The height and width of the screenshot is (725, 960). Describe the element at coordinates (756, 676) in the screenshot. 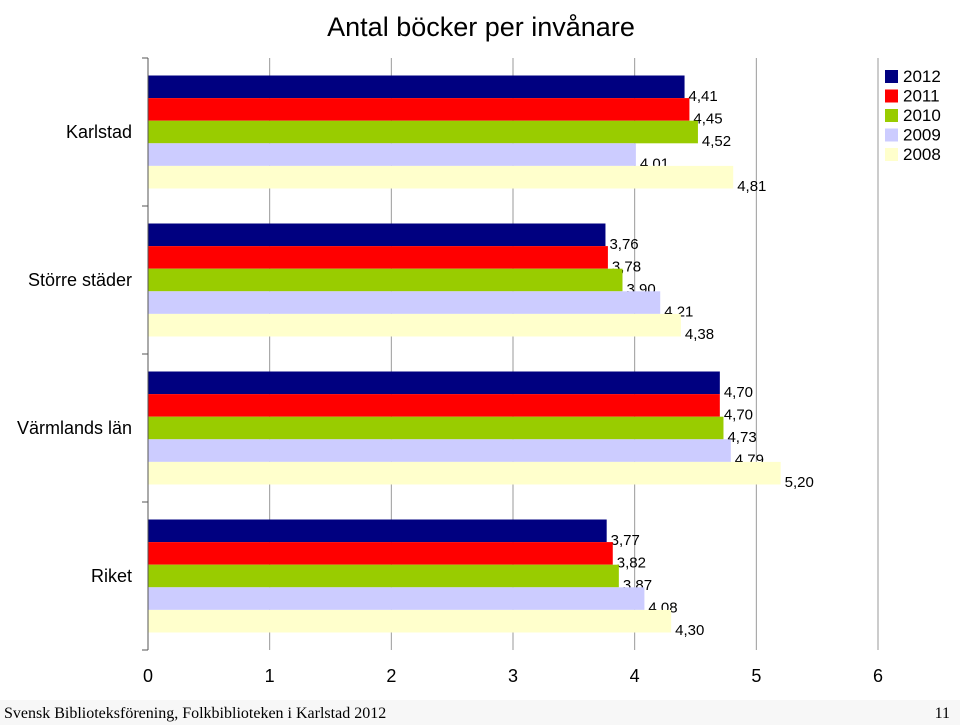

I see `x-tick-label: 5` at that location.